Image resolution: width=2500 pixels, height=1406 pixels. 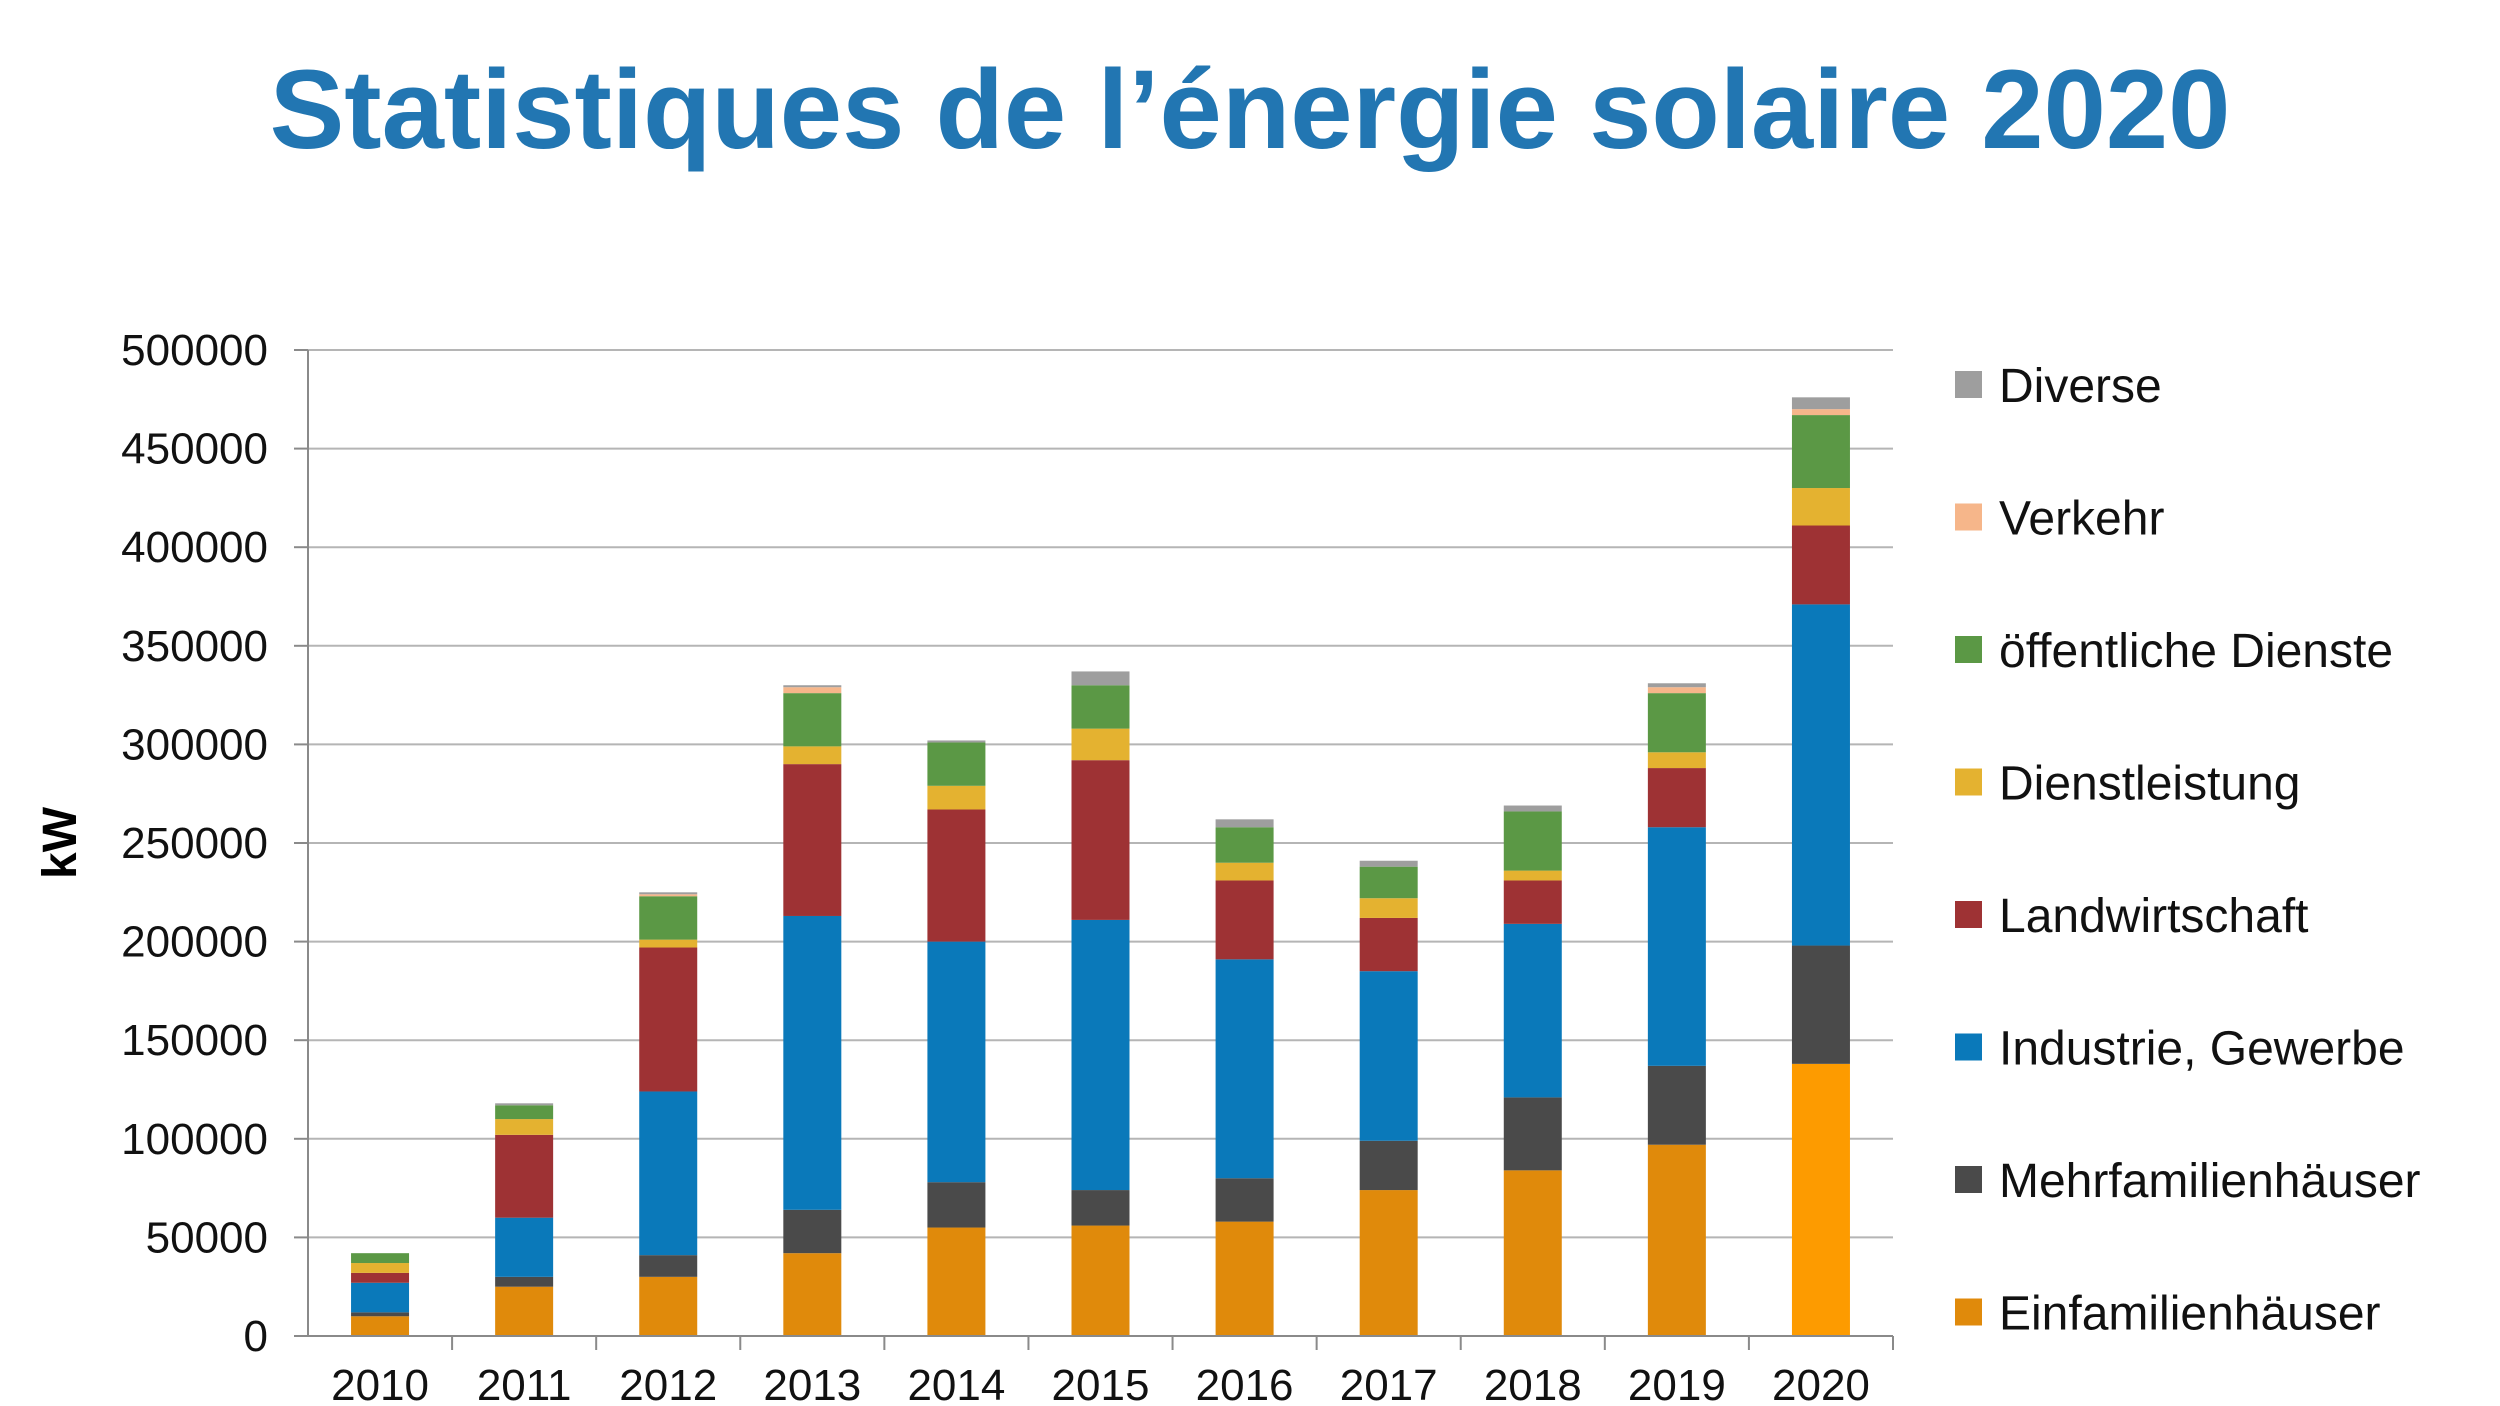 What do you see at coordinates (524, 1383) in the screenshot?
I see `x-tick-label: 2011` at bounding box center [524, 1383].